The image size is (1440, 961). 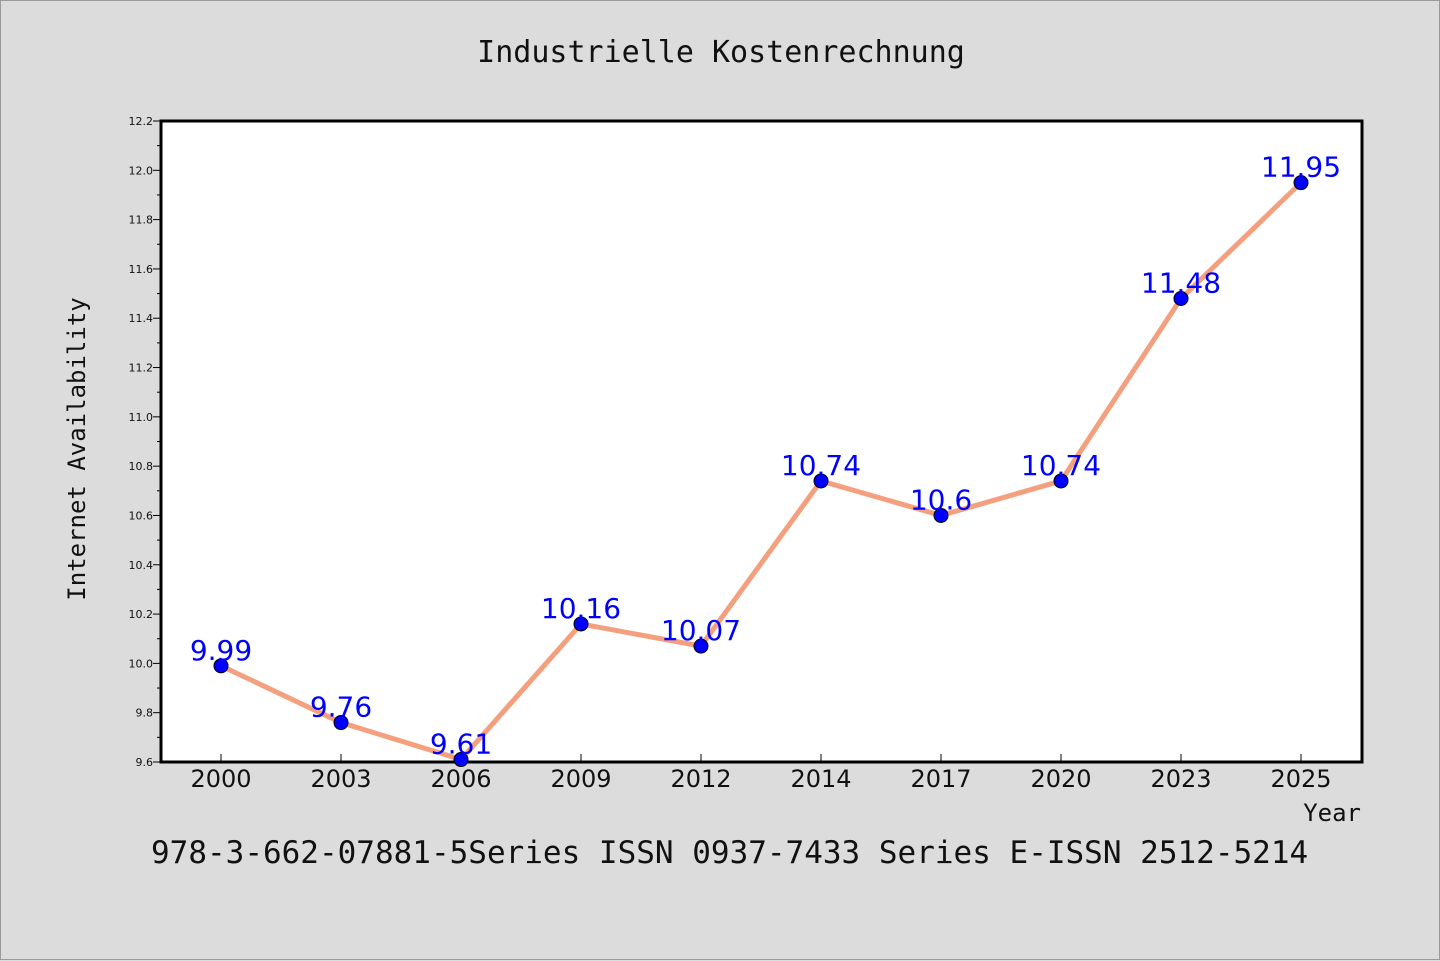 I want to click on x-tick-label: 2000, so click(x=220, y=779).